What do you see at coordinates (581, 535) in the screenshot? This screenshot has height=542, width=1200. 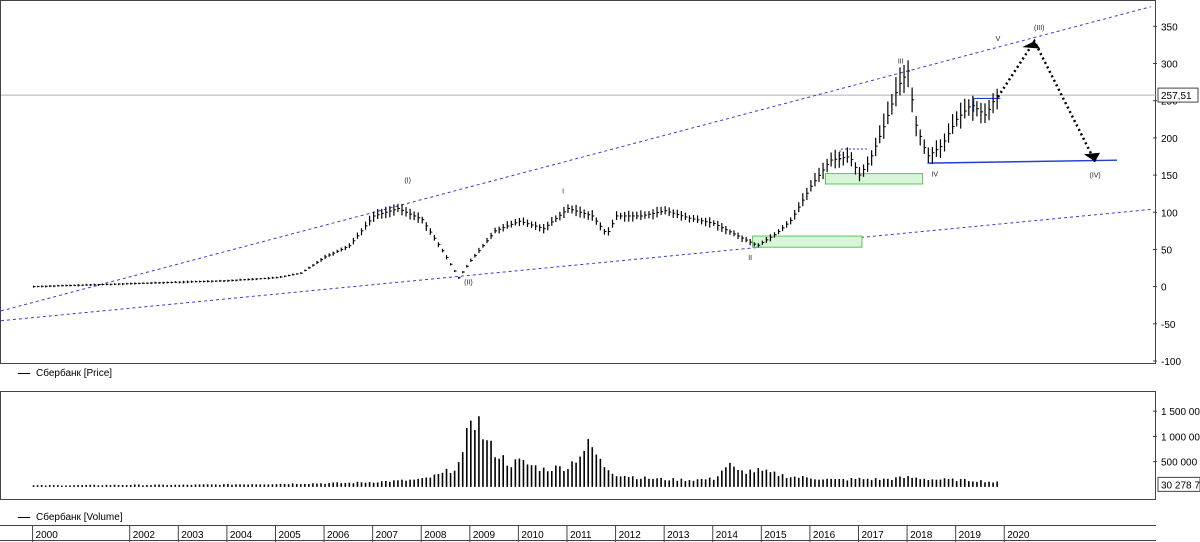 I see `time-axis-label: 2011` at bounding box center [581, 535].